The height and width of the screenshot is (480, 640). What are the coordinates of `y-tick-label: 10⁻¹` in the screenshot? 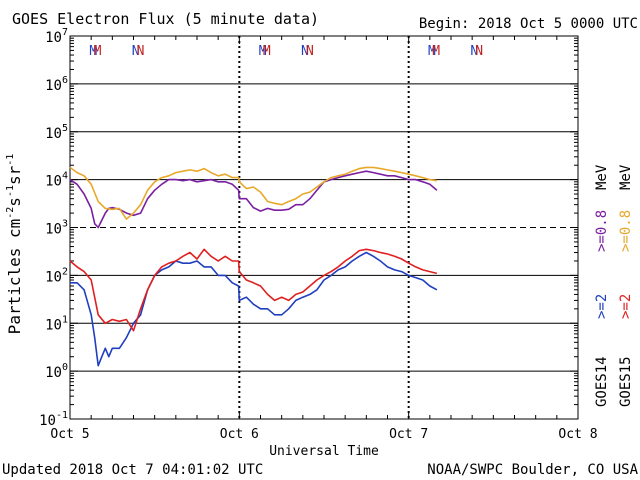 It's located at (53, 419).